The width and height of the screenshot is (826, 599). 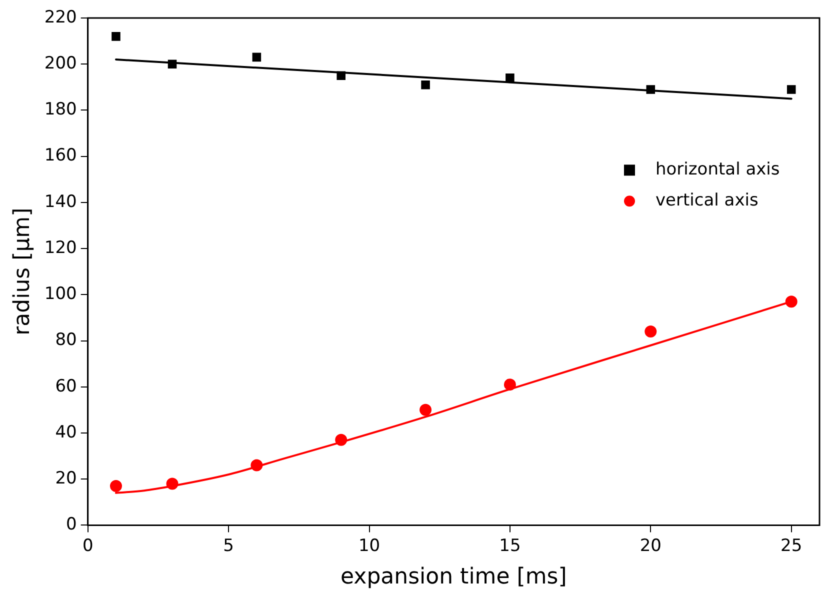 What do you see at coordinates (369, 546) in the screenshot?
I see `x-tick-label: 10` at bounding box center [369, 546].